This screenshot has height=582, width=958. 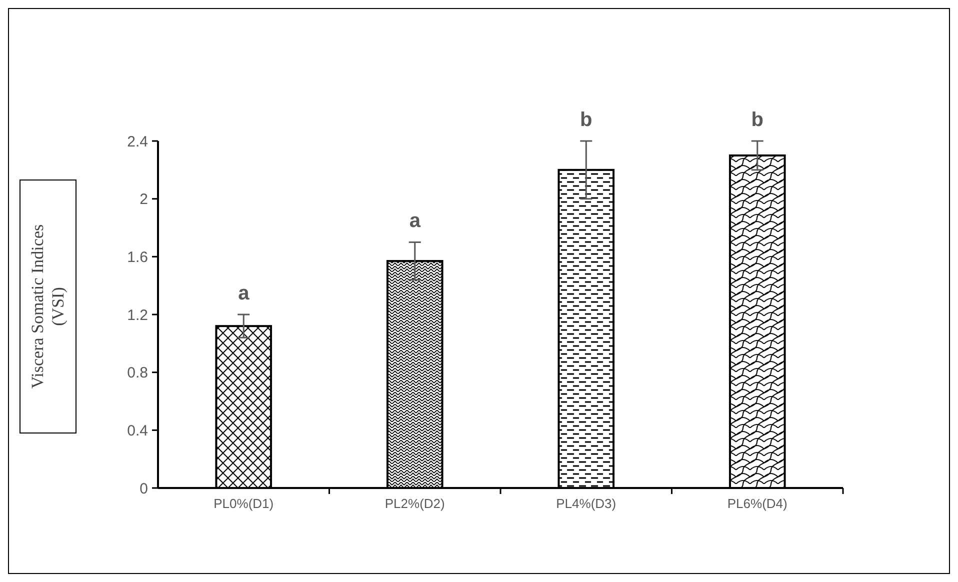 I want to click on y-tick-label: 0, so click(x=144, y=489).